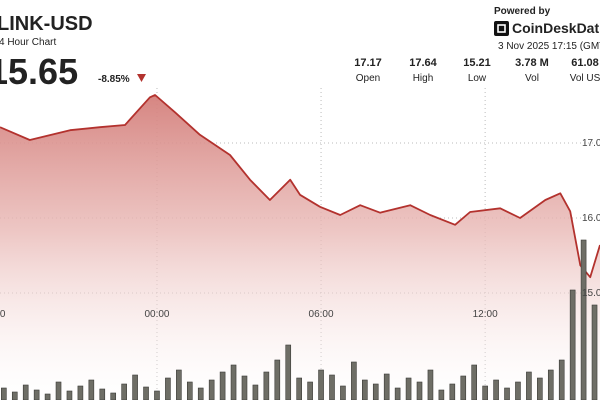  What do you see at coordinates (485, 314) in the screenshot?
I see `x-tick-label: 12:00` at bounding box center [485, 314].